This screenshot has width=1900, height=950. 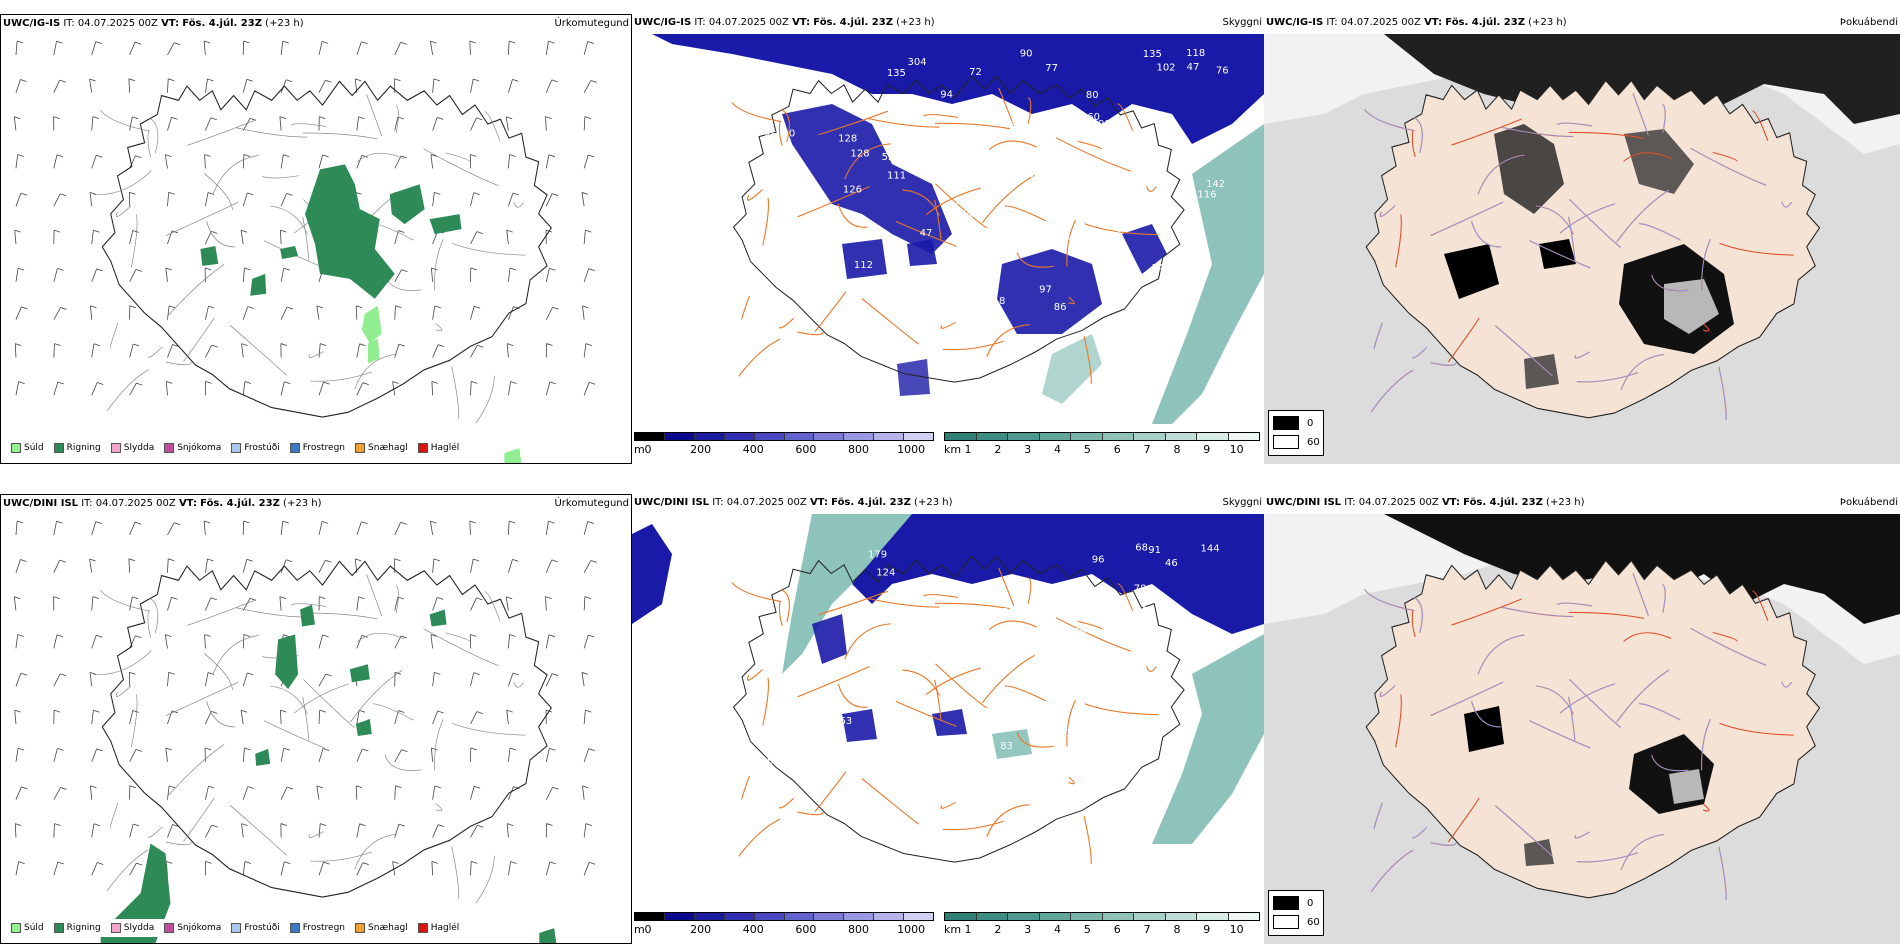 What do you see at coordinates (1133, 759) in the screenshot?
I see `cloud-base-label: 122` at bounding box center [1133, 759].